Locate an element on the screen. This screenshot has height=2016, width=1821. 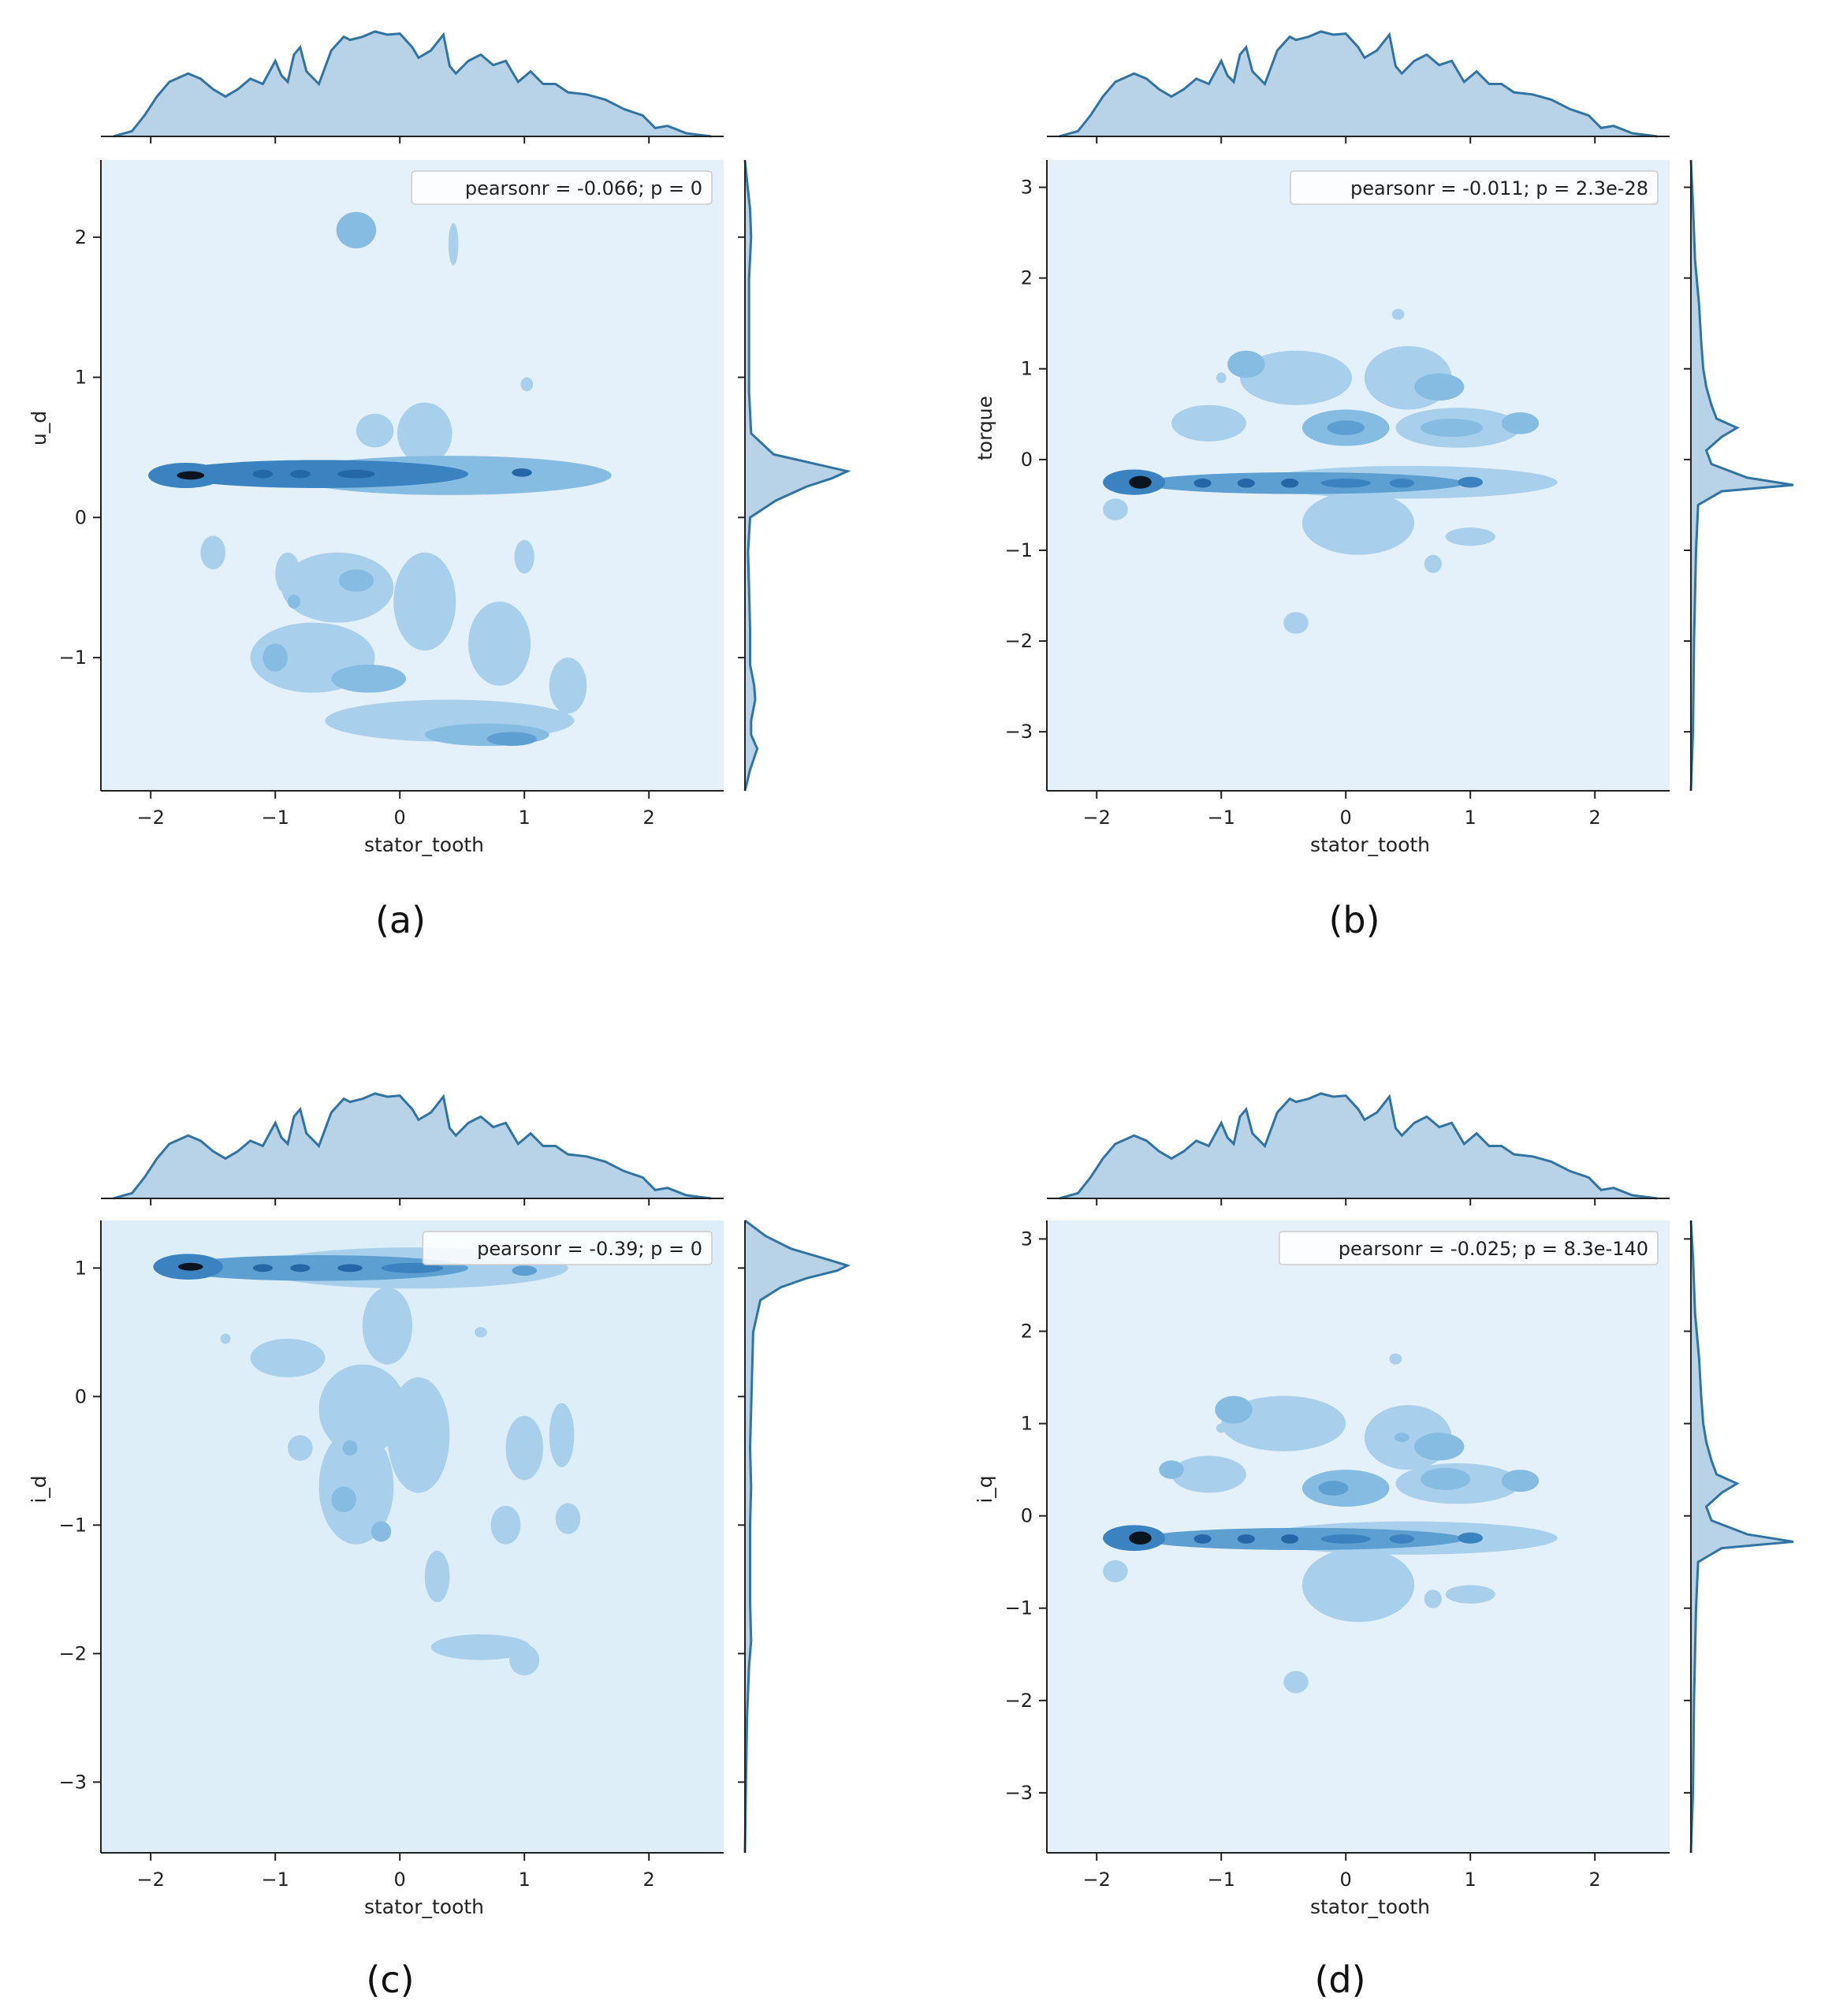
y-axis-label: u_d is located at coordinates (39, 428).